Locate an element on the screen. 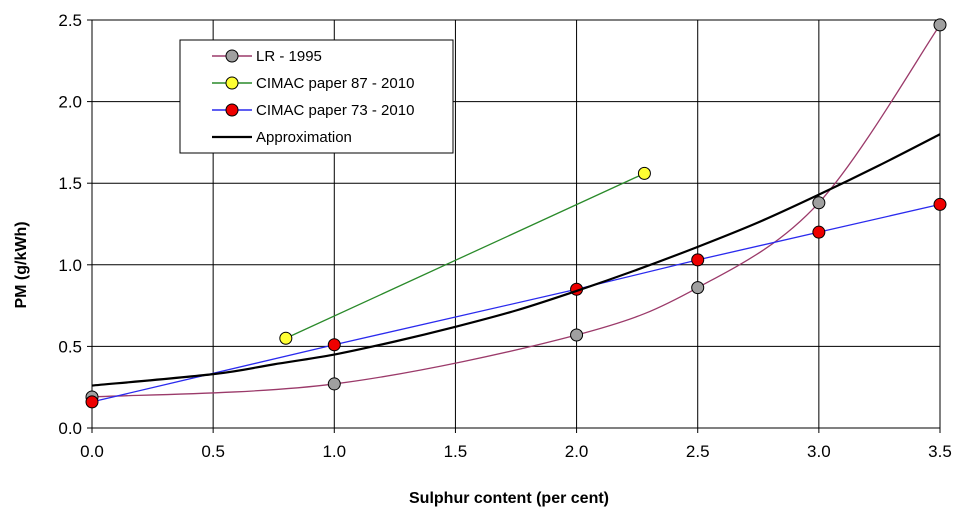 The width and height of the screenshot is (956, 514). y-tick-label: 1.0 is located at coordinates (70, 265).